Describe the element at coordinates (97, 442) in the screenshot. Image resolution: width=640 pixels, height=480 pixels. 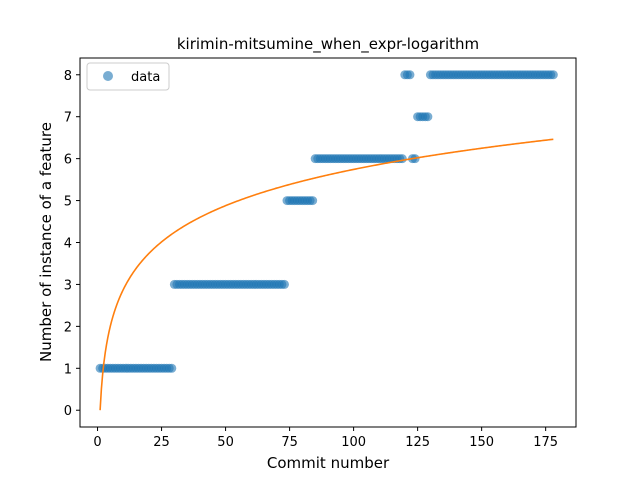
I see `x-tick-label: 0` at that location.